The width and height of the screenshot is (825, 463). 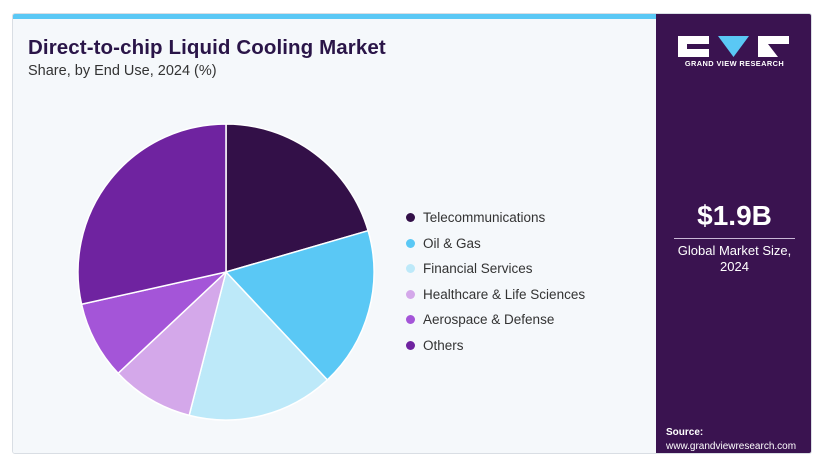 What do you see at coordinates (152, 214) in the screenshot?
I see `pie-slice-others` at bounding box center [152, 214].